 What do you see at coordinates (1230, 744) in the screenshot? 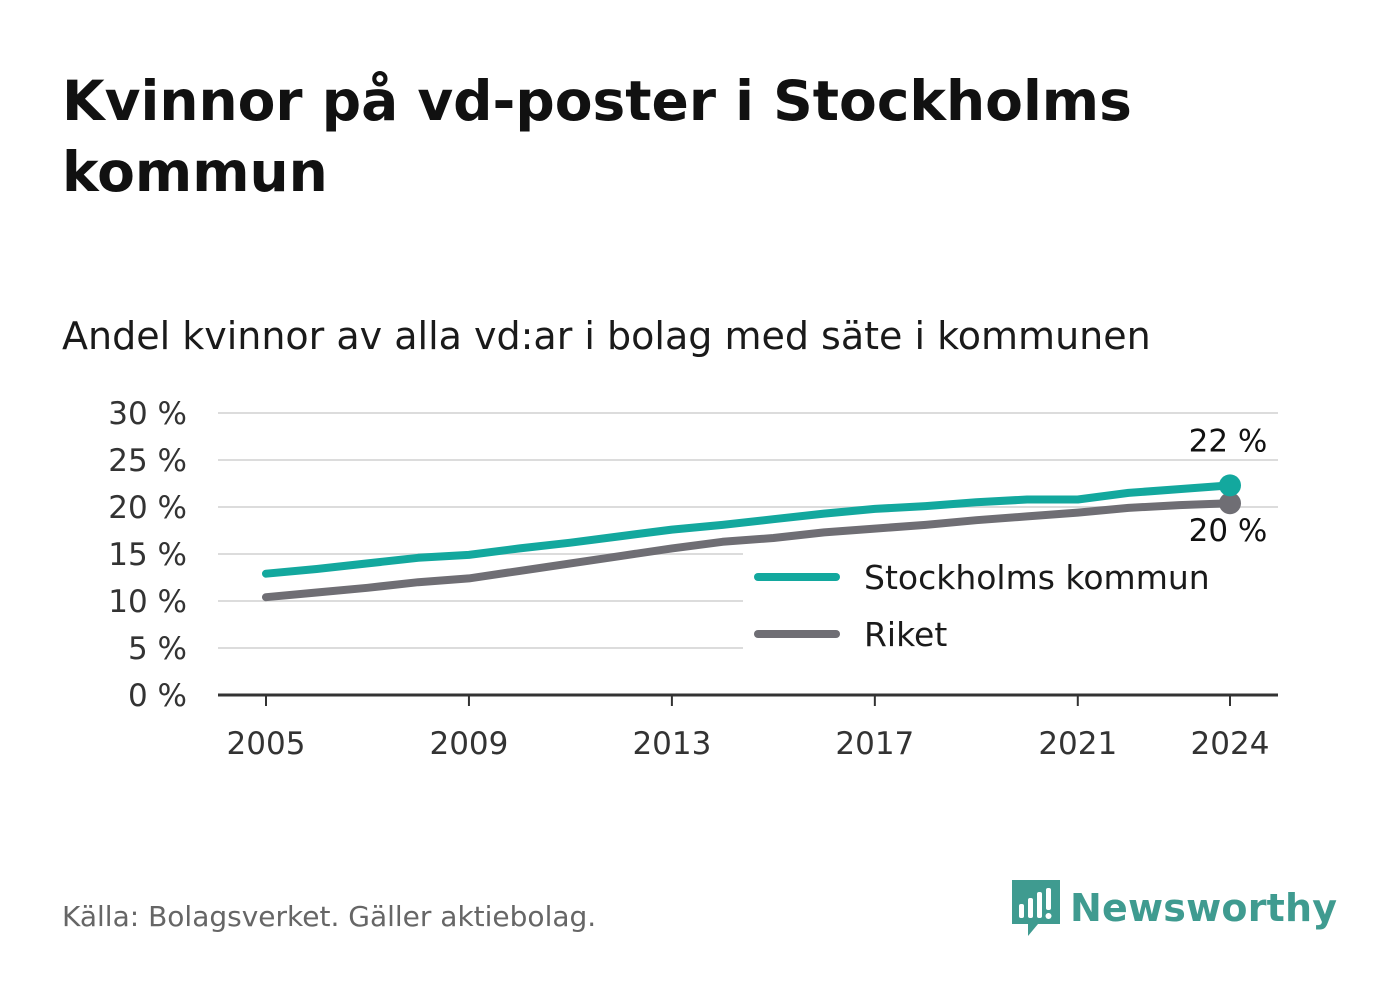
I see `x-tick-label: 2024` at bounding box center [1230, 744].